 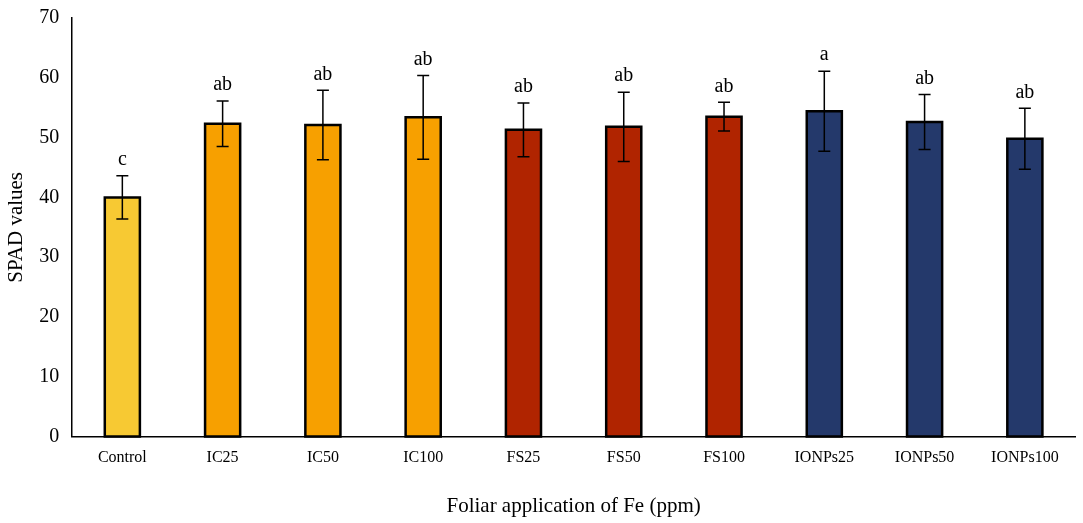 I want to click on x-tick-label: IC100, so click(x=423, y=457).